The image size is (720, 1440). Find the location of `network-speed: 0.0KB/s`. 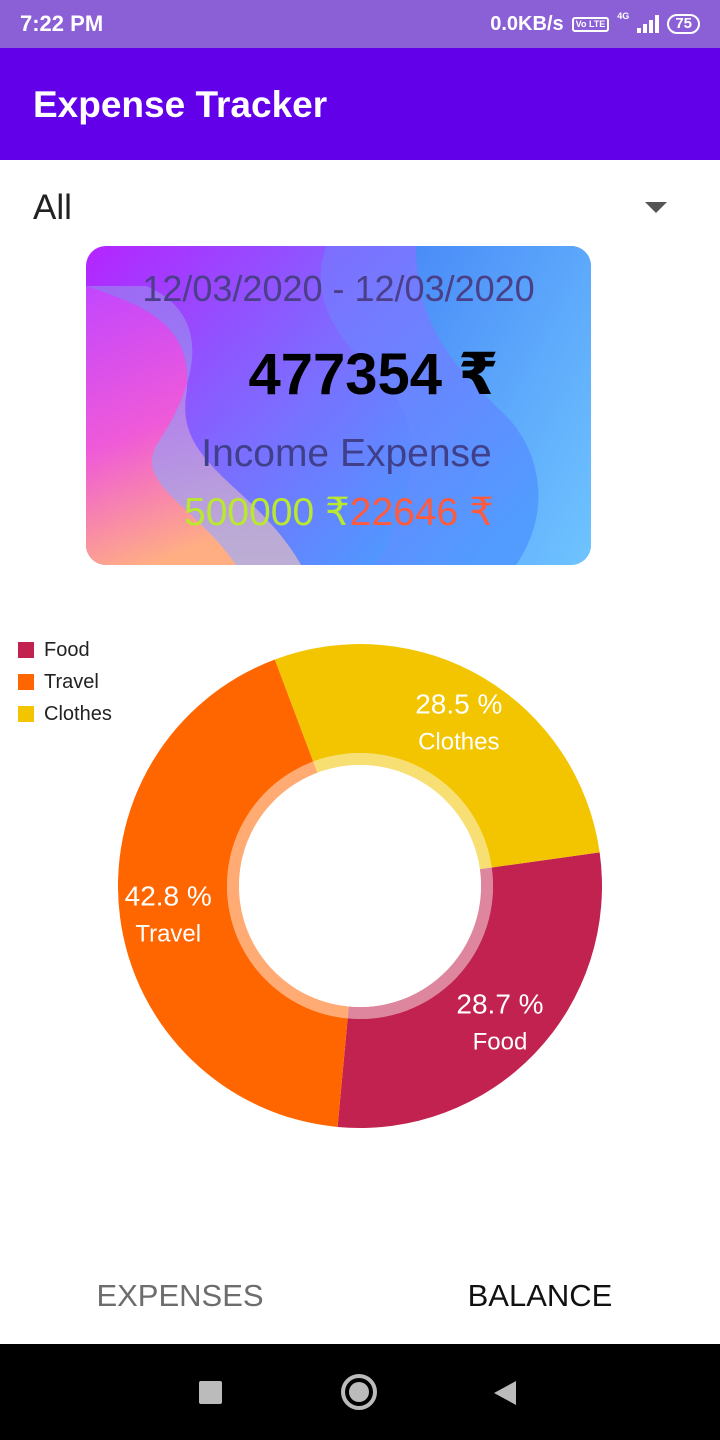

network-speed: 0.0KB/s is located at coordinates (527, 23).